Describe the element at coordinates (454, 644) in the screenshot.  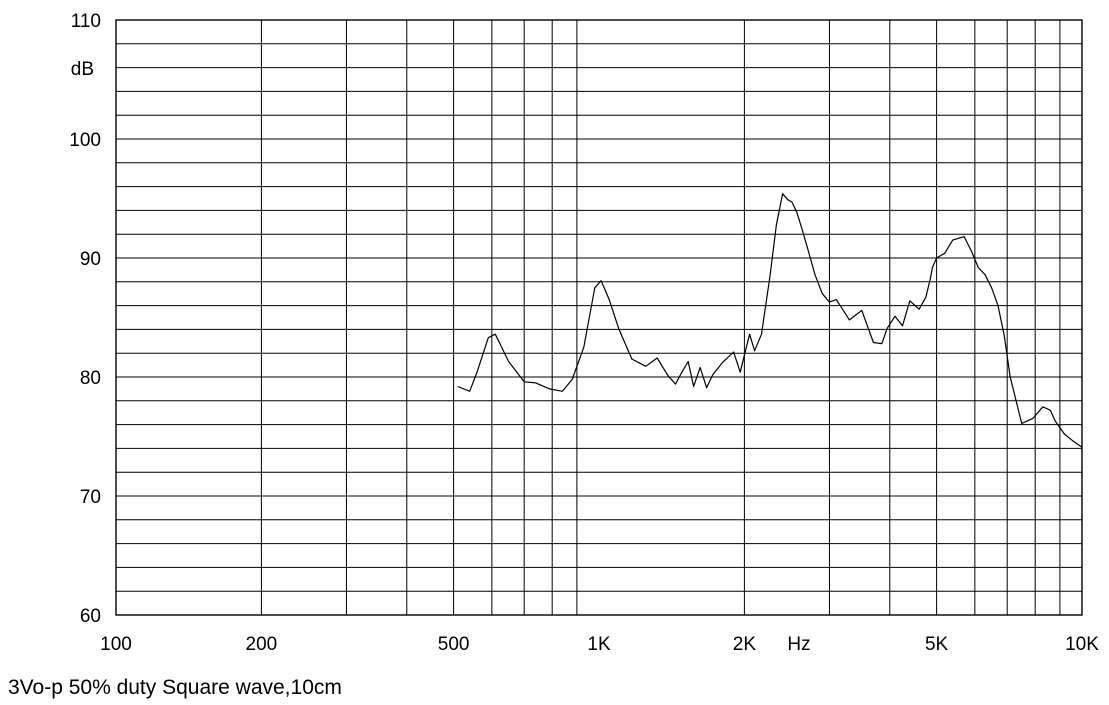
I see `x-tick-label: 500` at that location.